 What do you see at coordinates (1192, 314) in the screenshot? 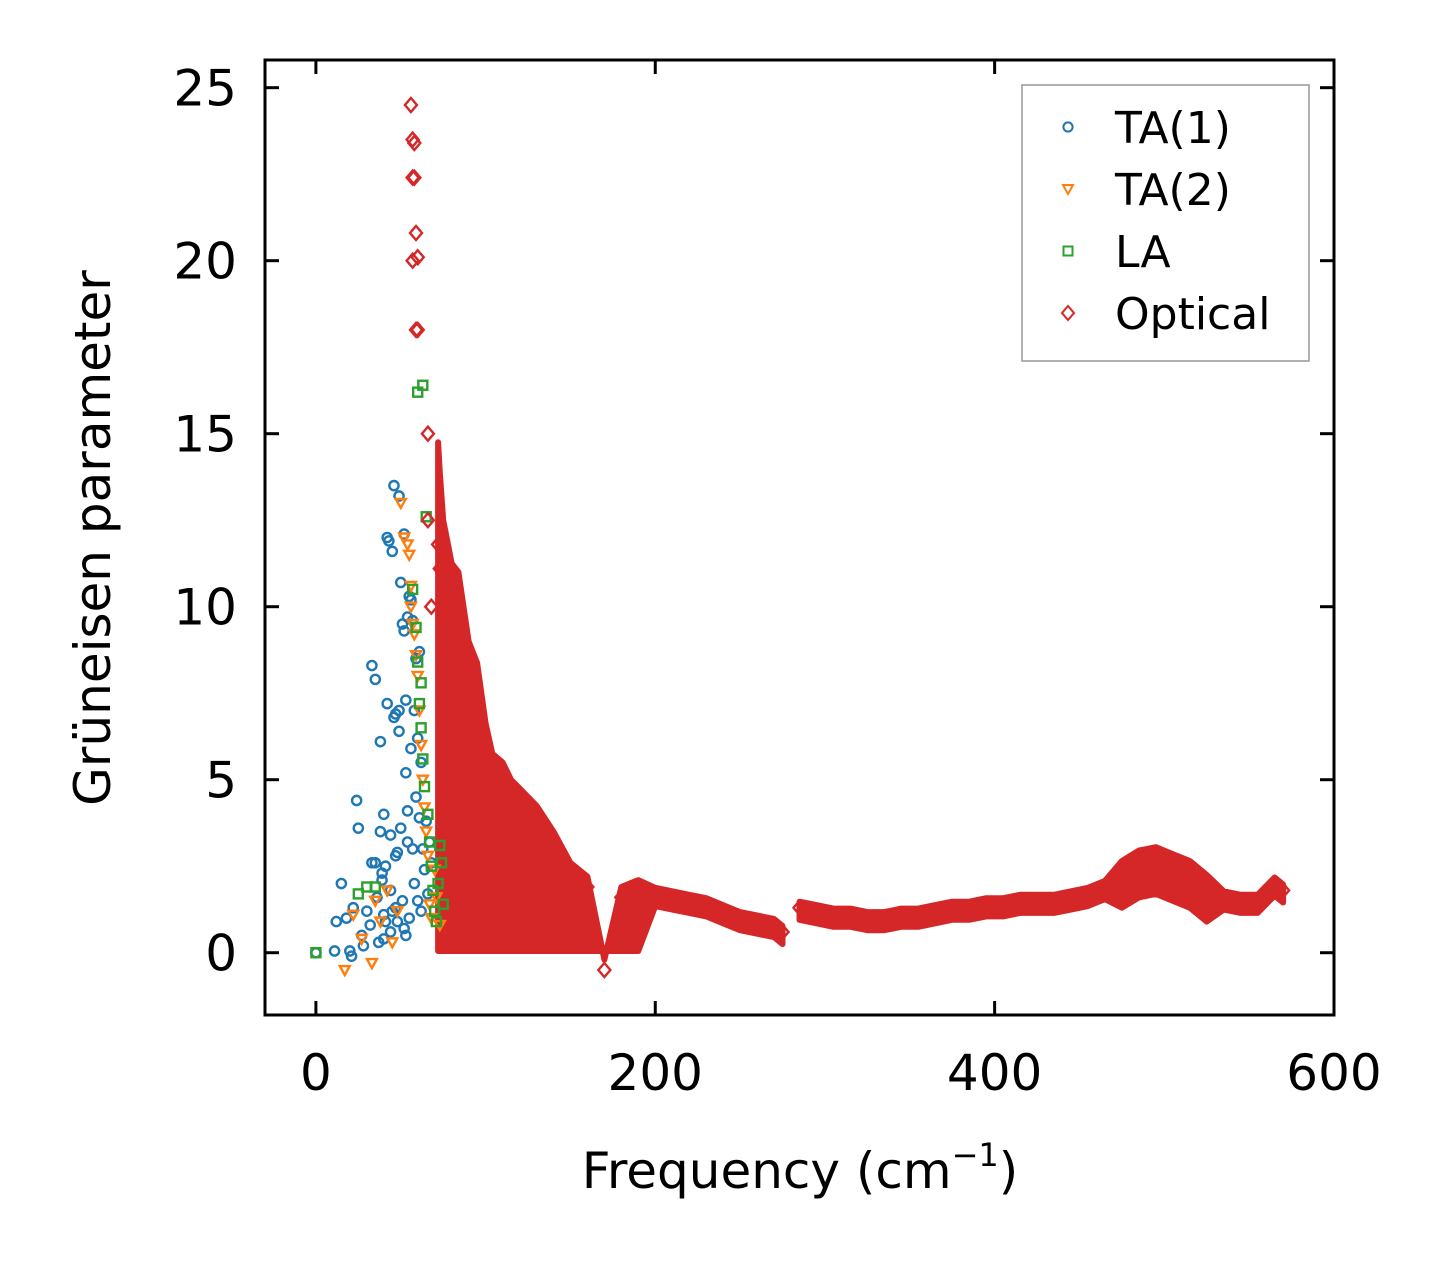
I see `legend-label-optical: Optical` at bounding box center [1192, 314].